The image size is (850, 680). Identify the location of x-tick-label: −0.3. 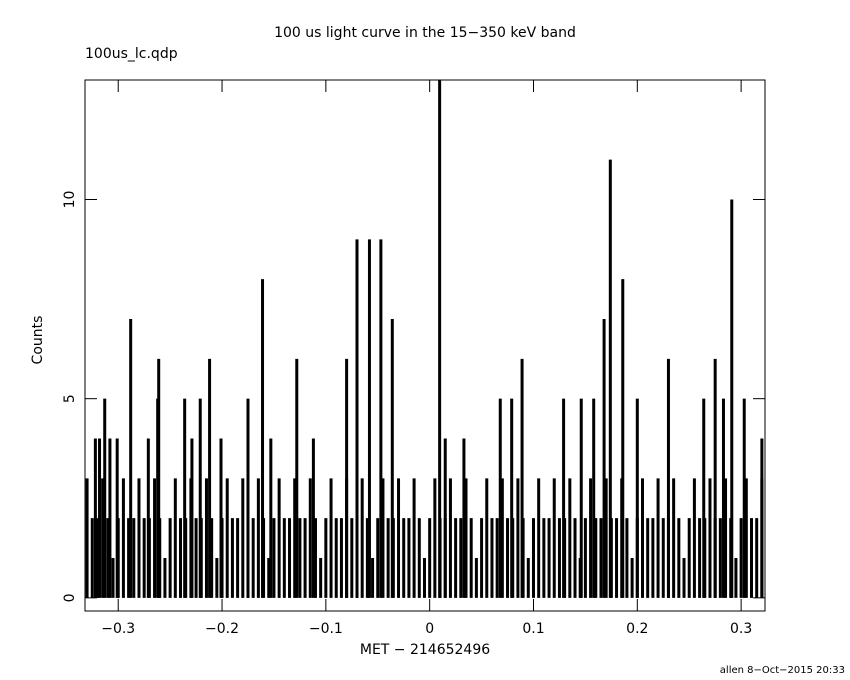
(118, 629).